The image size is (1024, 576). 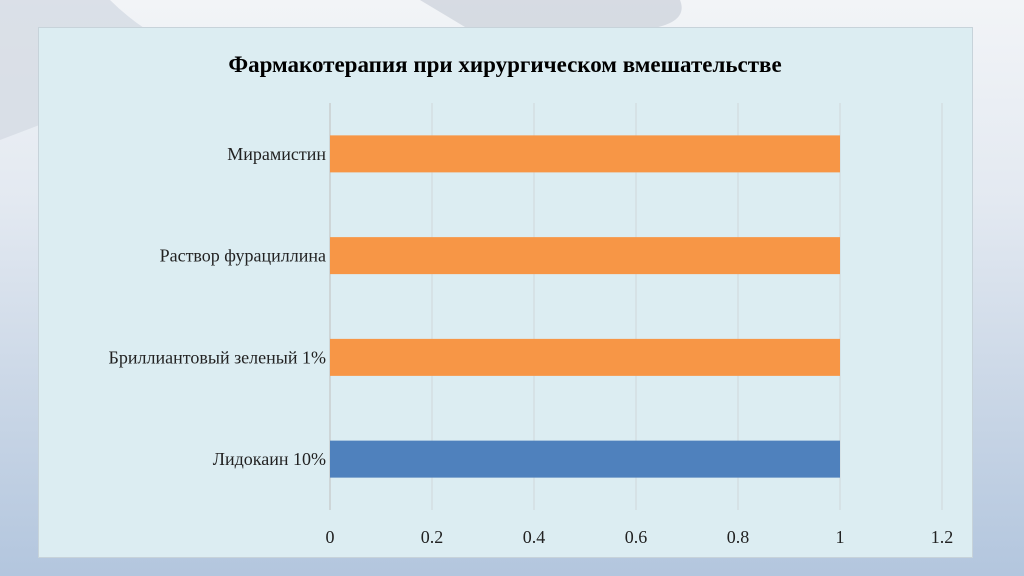 I want to click on x-tick-label: 0, so click(x=330, y=537).